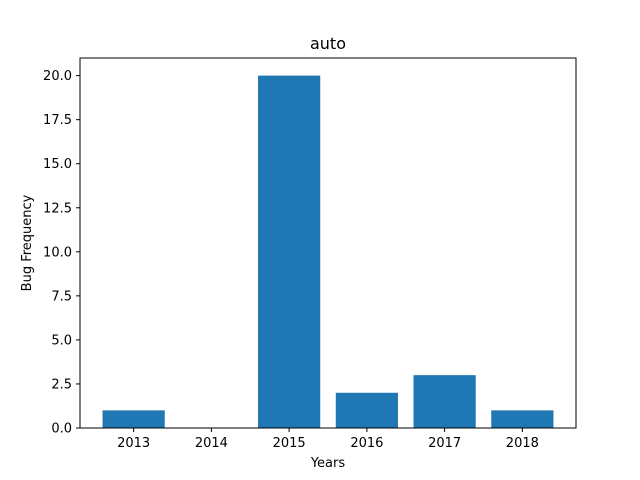 This screenshot has width=640, height=480. I want to click on x-axis: 2013 2014 2015 2016 2017 2018, so click(328, 439).